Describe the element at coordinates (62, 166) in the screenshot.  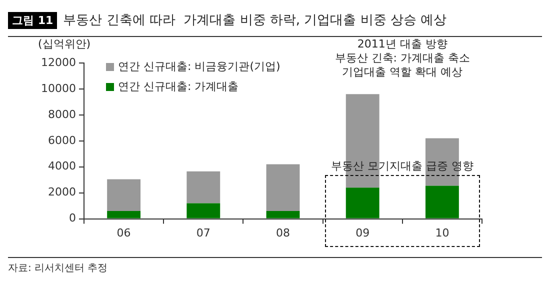
I see `y-tick-label: 4000` at that location.